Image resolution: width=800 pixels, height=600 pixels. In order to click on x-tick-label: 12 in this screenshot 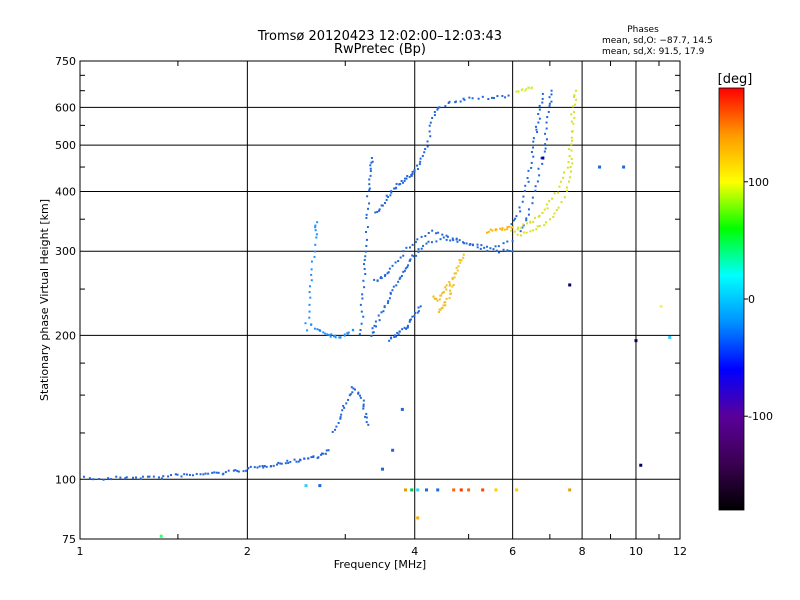, I will do `click(680, 551)`.